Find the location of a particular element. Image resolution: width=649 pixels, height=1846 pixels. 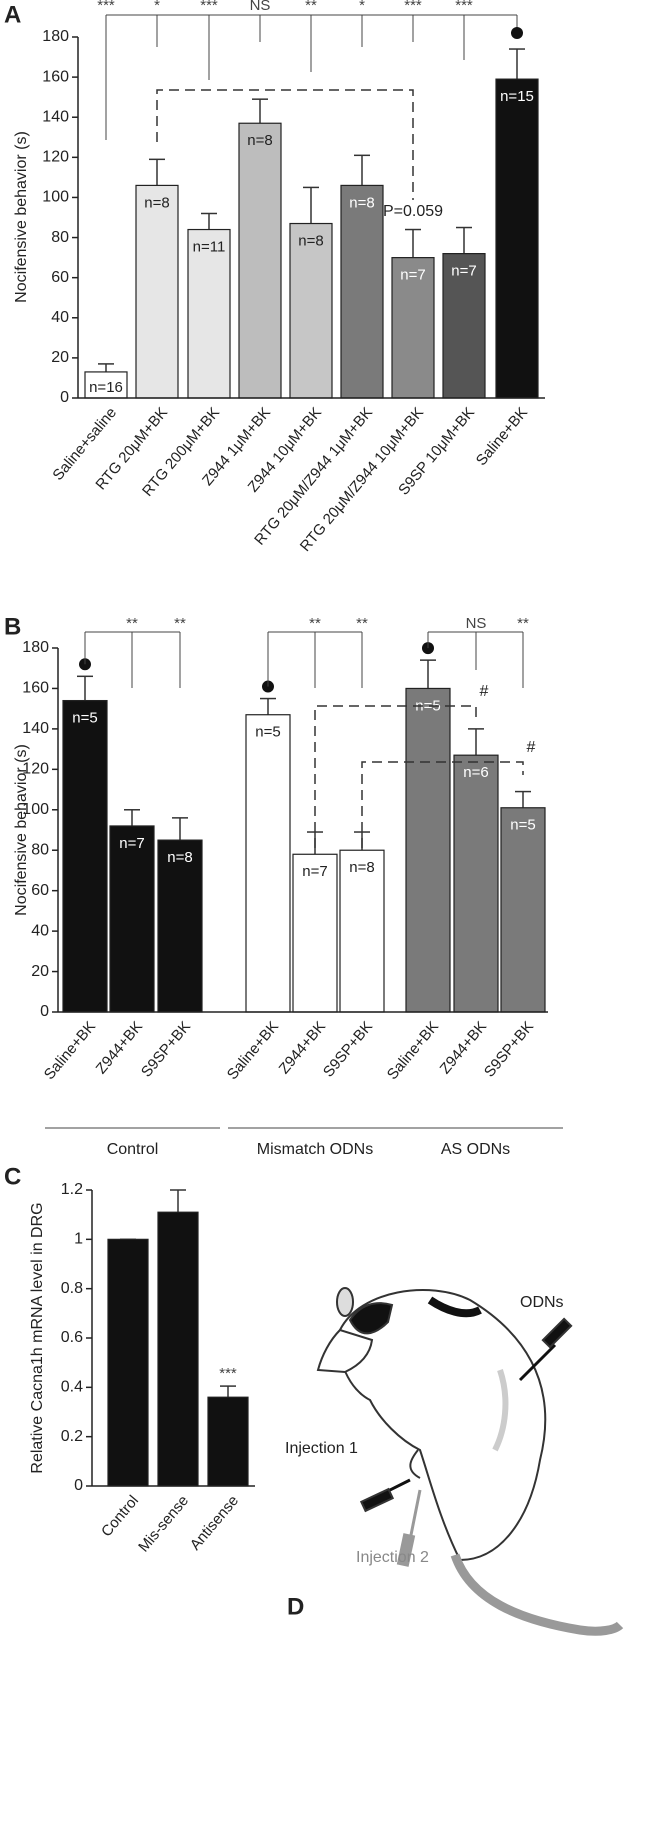

y-axis-label: Relative Cacna1h mRNA level in DRG is located at coordinates (37, 1337).